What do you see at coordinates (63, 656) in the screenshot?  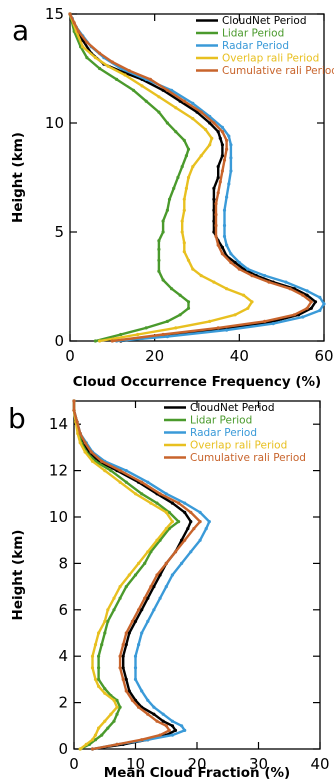 I see `y-tick-label: 4` at bounding box center [63, 656].